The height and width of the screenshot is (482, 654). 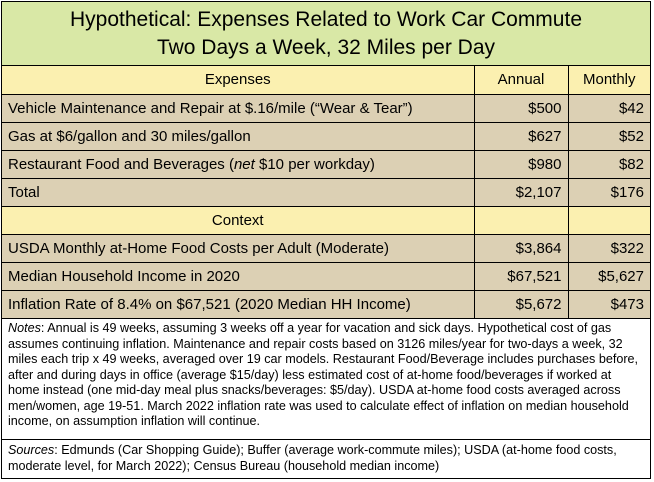 I want to click on row-label: Median Household Income in 2020, so click(x=238, y=276).